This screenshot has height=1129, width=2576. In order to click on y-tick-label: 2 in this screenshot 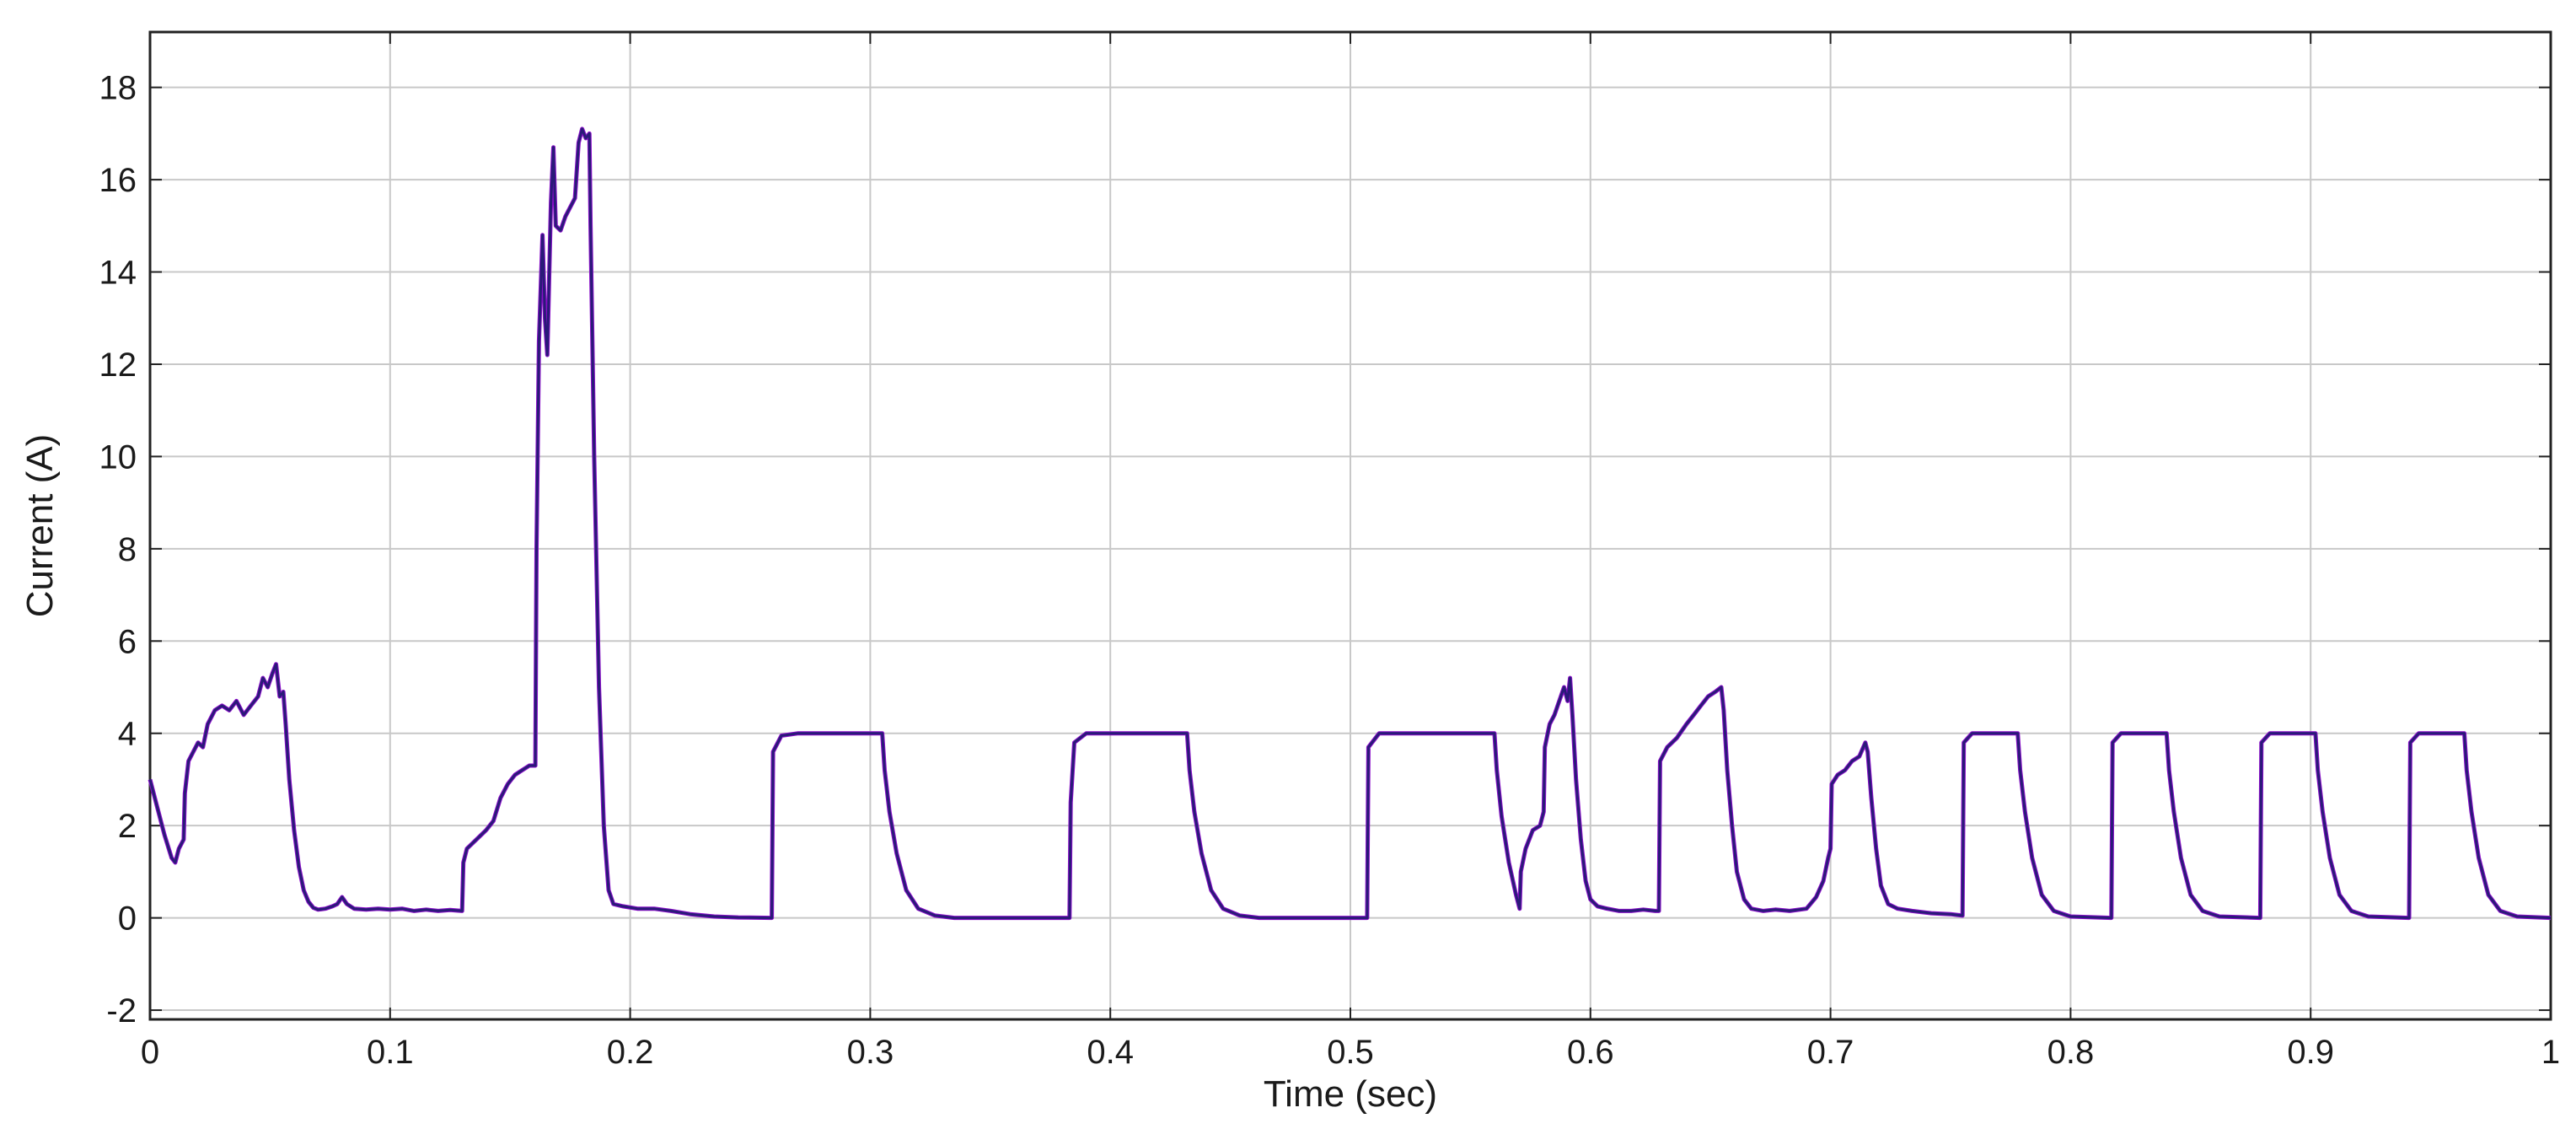, I will do `click(127, 826)`.